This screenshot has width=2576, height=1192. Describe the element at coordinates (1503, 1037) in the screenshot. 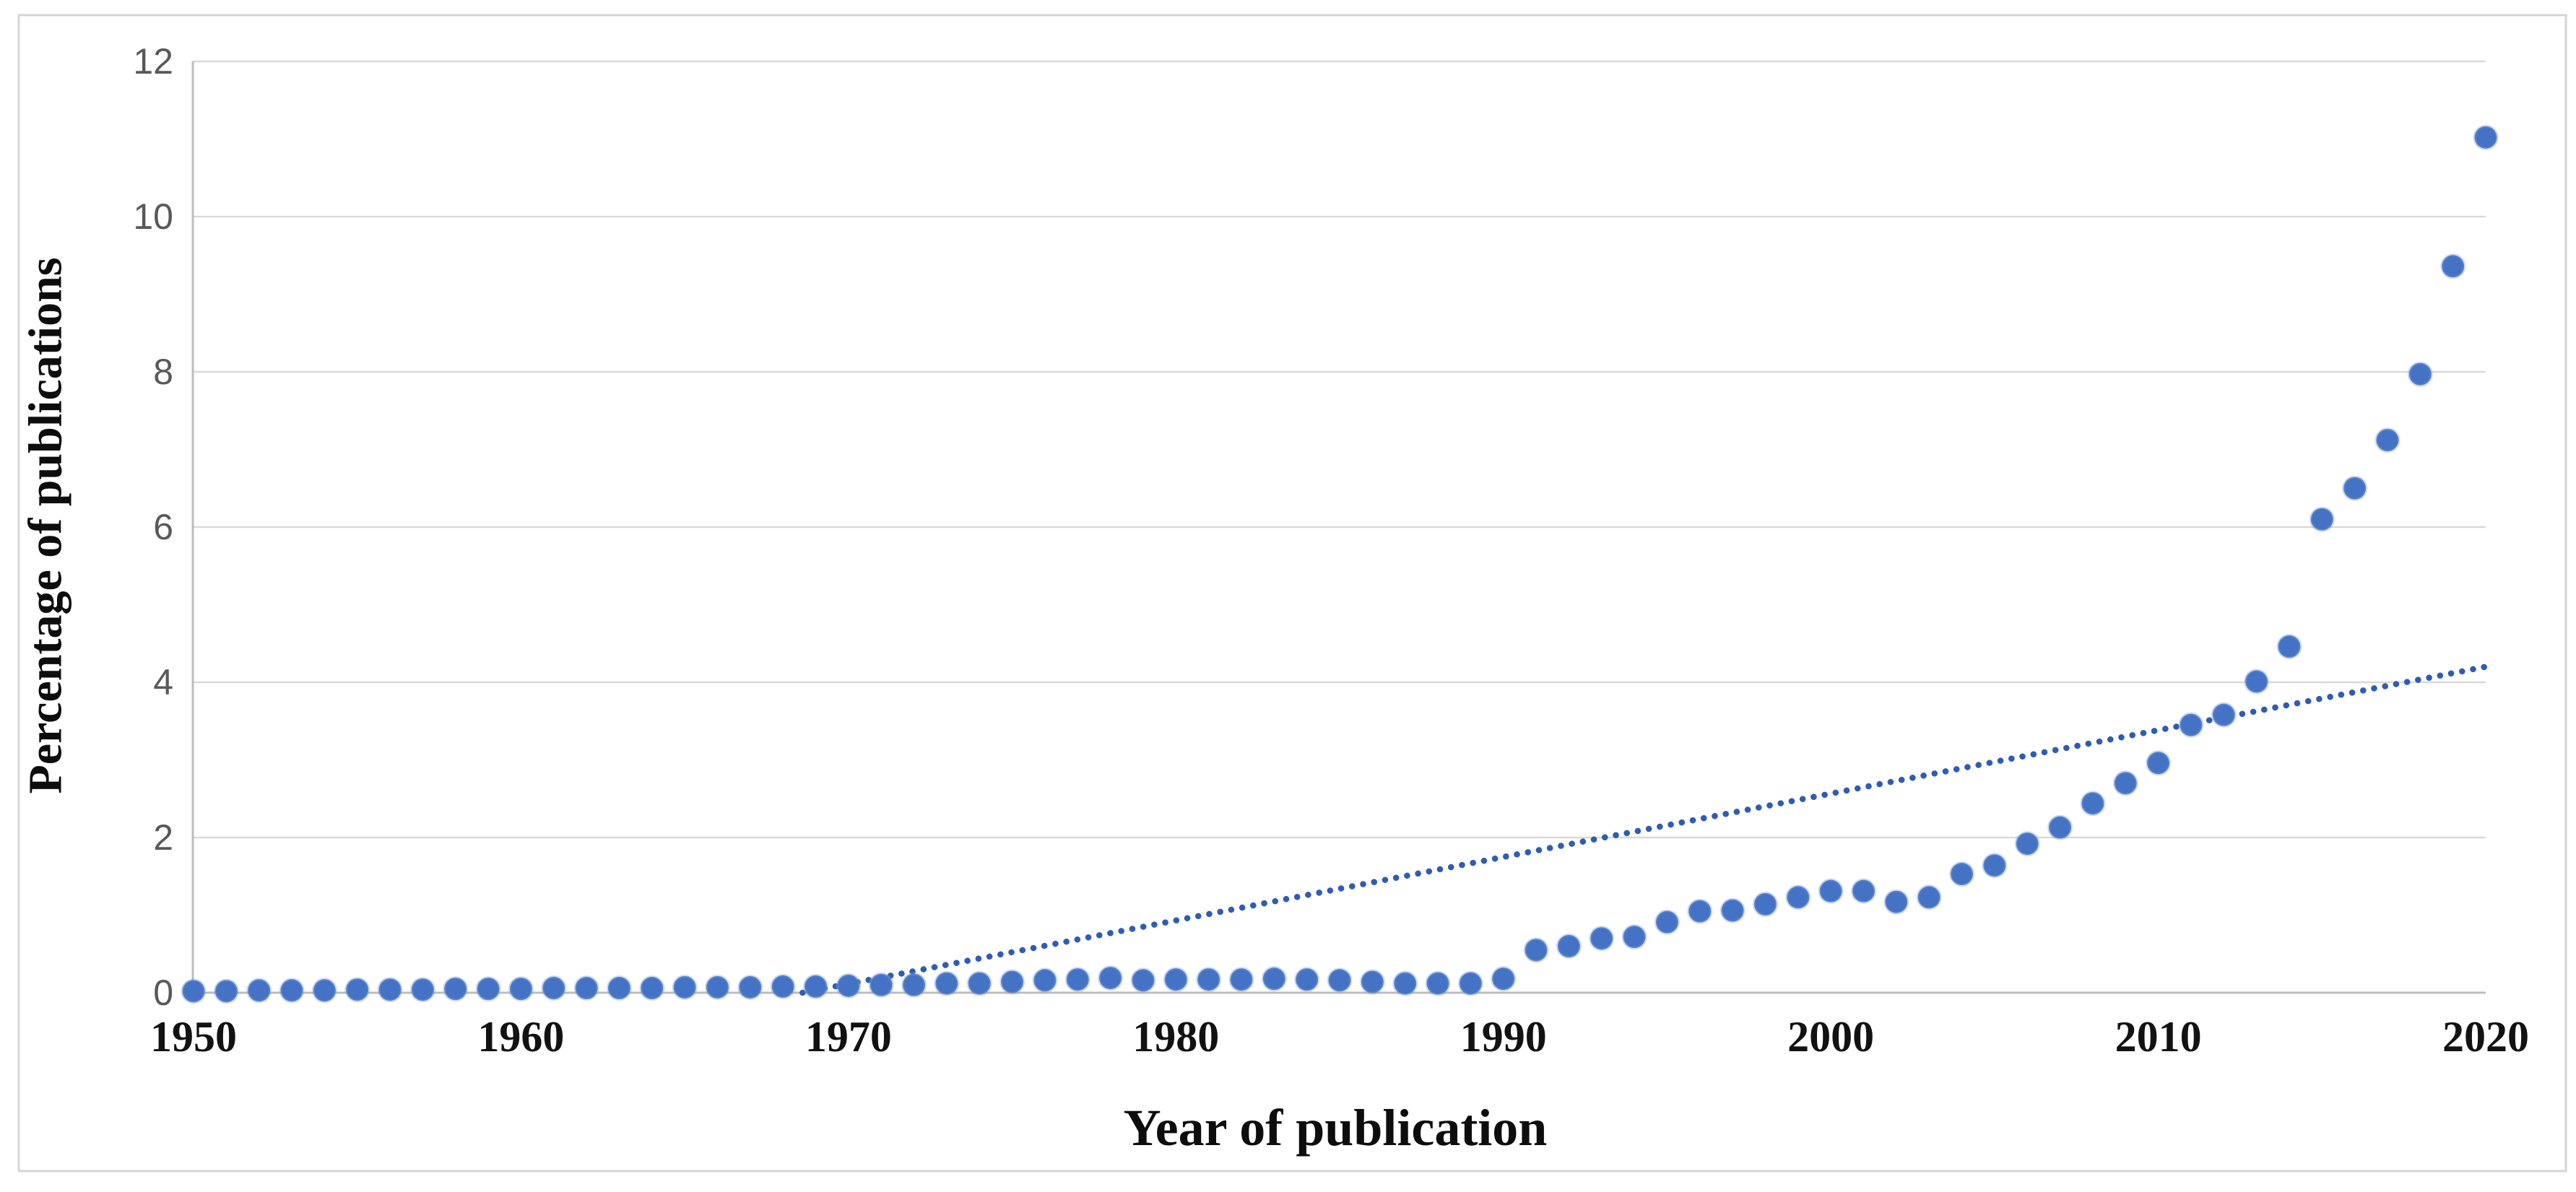

I see `x-tick-label: 1990` at that location.